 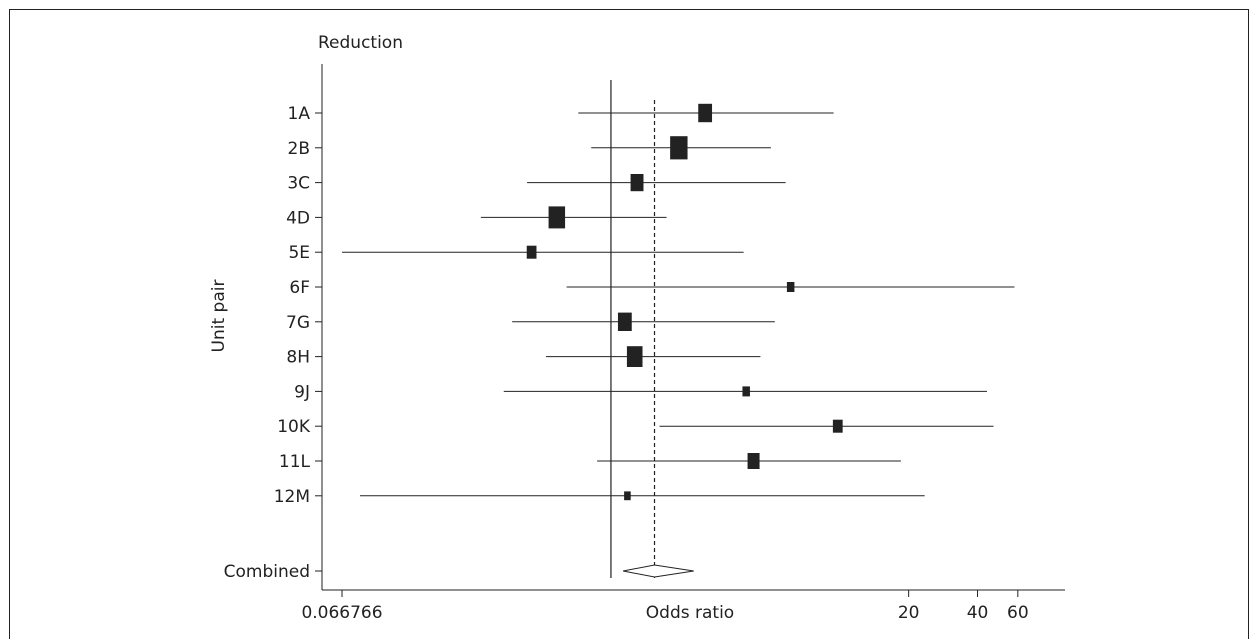 What do you see at coordinates (219, 316) in the screenshot?
I see `y-axis-label: Unit pair` at bounding box center [219, 316].